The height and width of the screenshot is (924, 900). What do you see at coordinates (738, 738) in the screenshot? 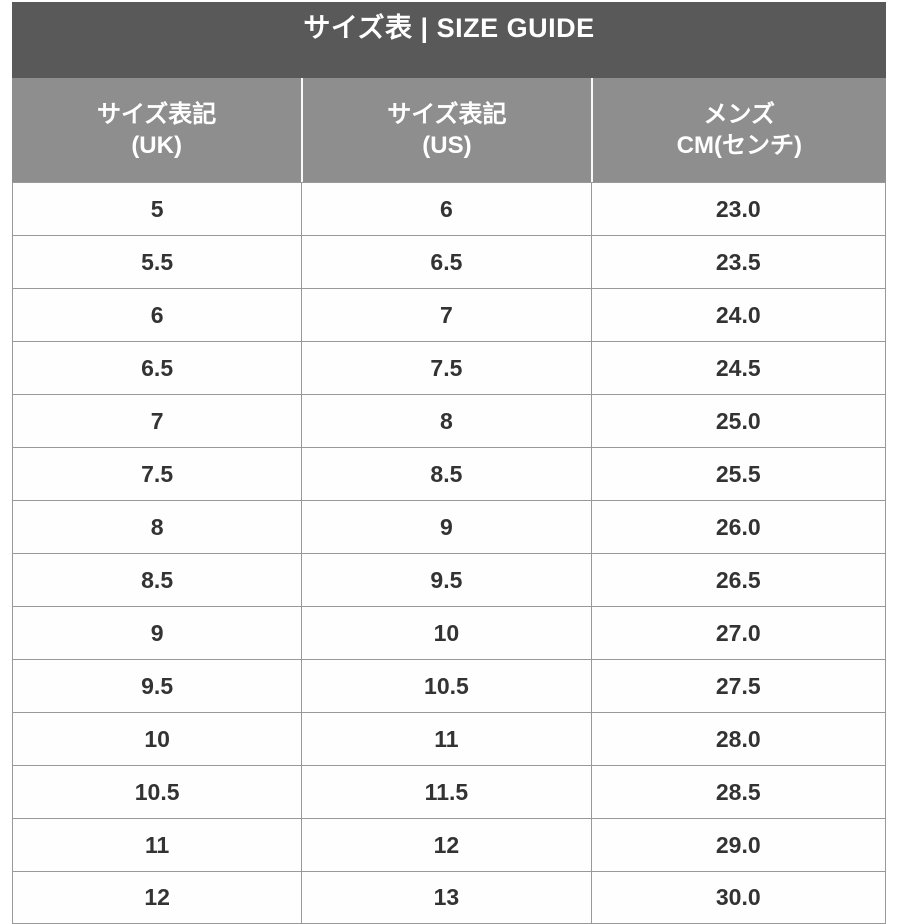
I see `cell-cm-size: 28.0` at bounding box center [738, 738].